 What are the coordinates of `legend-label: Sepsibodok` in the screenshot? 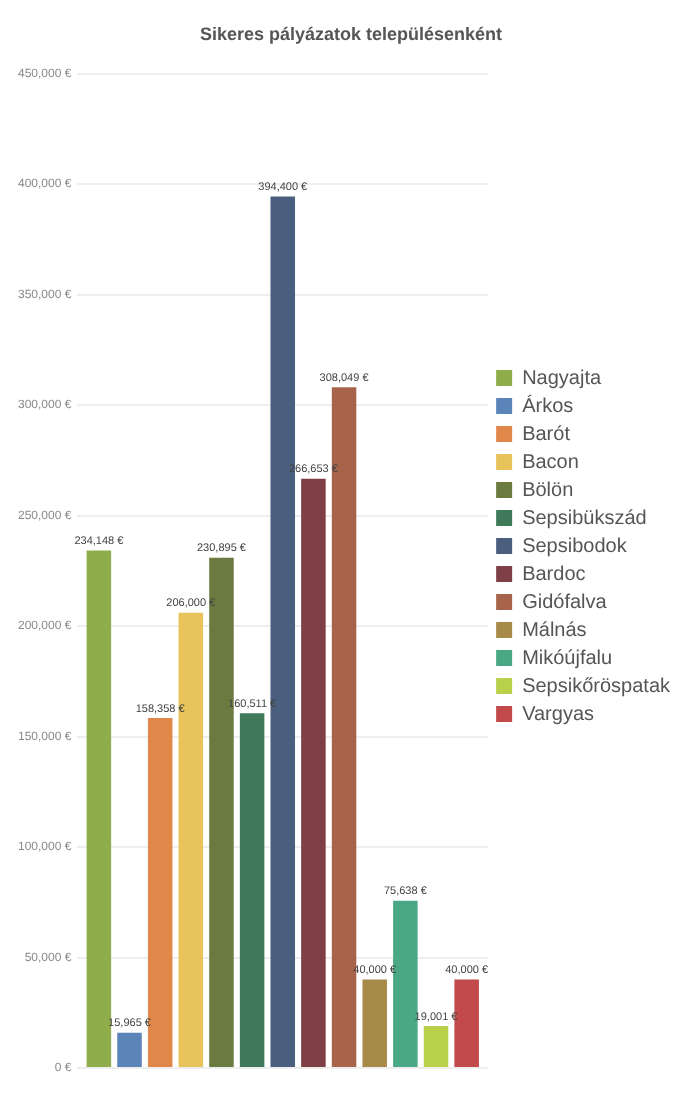 It's located at (575, 546).